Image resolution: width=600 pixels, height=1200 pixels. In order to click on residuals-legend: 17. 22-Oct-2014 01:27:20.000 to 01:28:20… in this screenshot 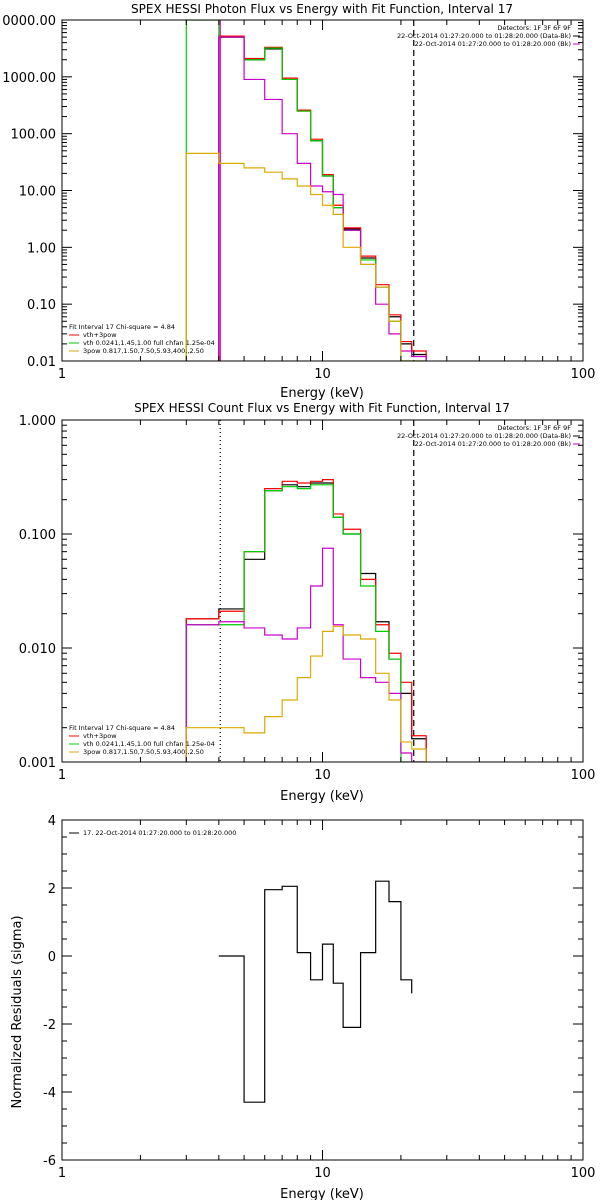, I will do `click(152, 833)`.